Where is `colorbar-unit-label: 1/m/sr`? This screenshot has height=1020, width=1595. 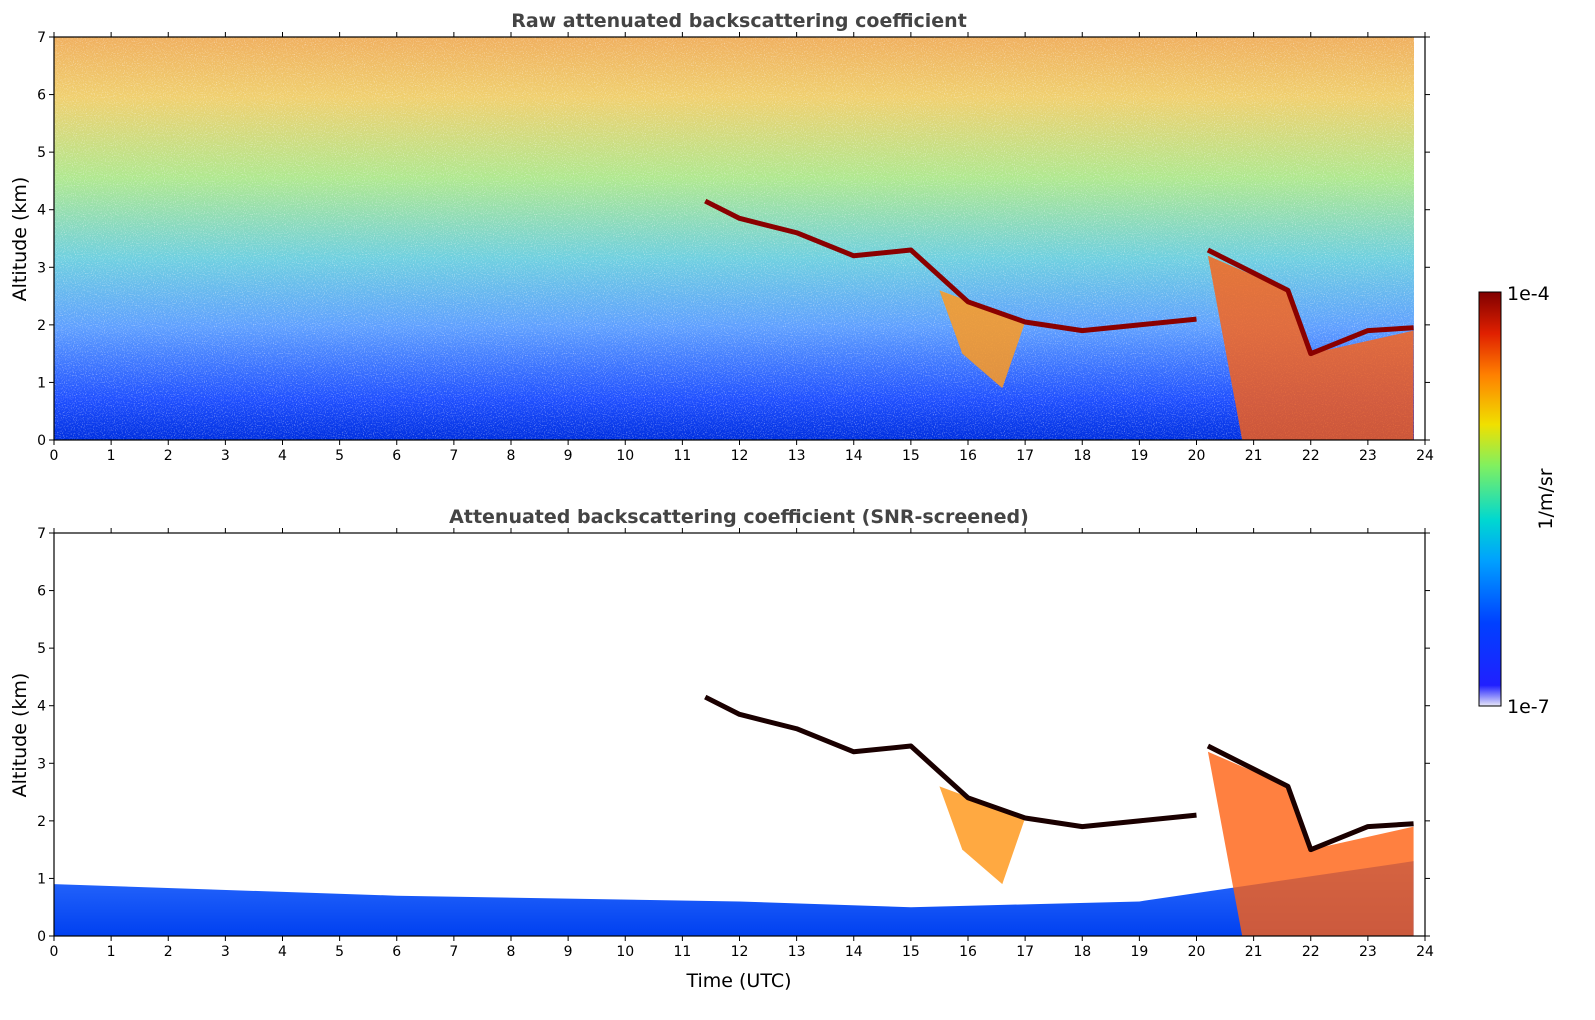
colorbar-unit-label: 1/m/sr is located at coordinates (1546, 498).